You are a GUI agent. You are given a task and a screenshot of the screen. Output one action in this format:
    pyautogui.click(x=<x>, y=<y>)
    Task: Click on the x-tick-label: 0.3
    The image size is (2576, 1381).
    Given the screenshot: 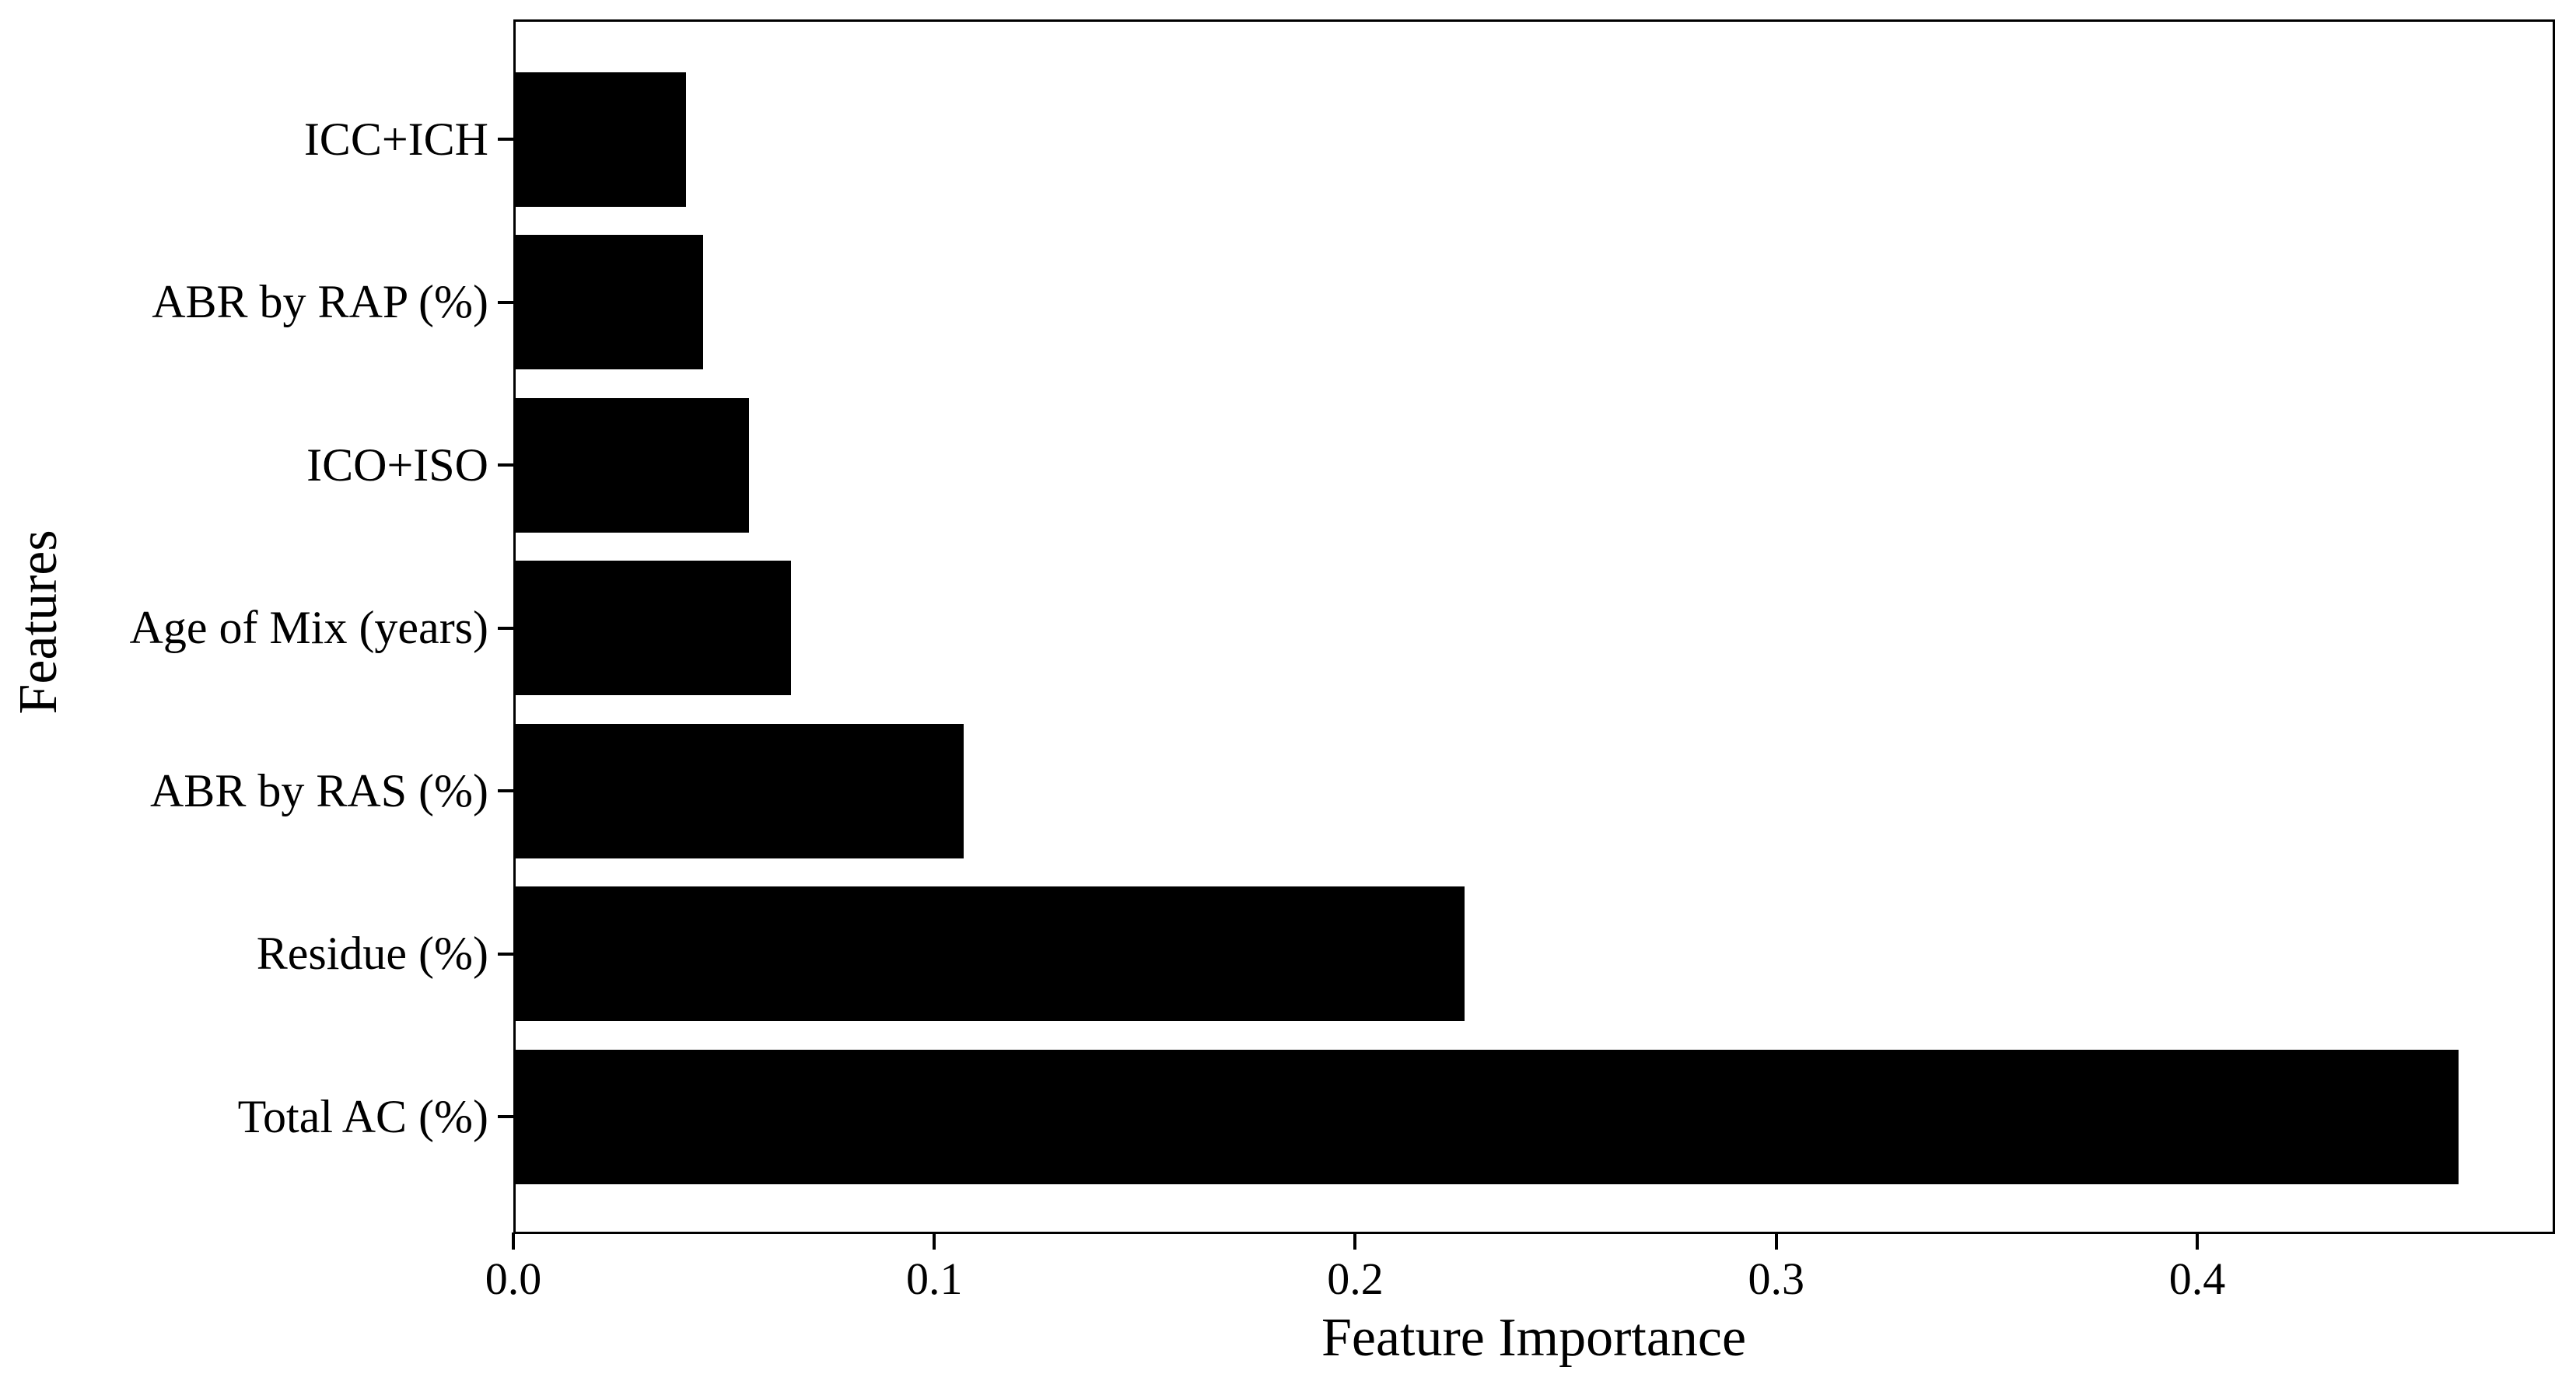 What is the action you would take?
    pyautogui.click(x=1776, y=1278)
    